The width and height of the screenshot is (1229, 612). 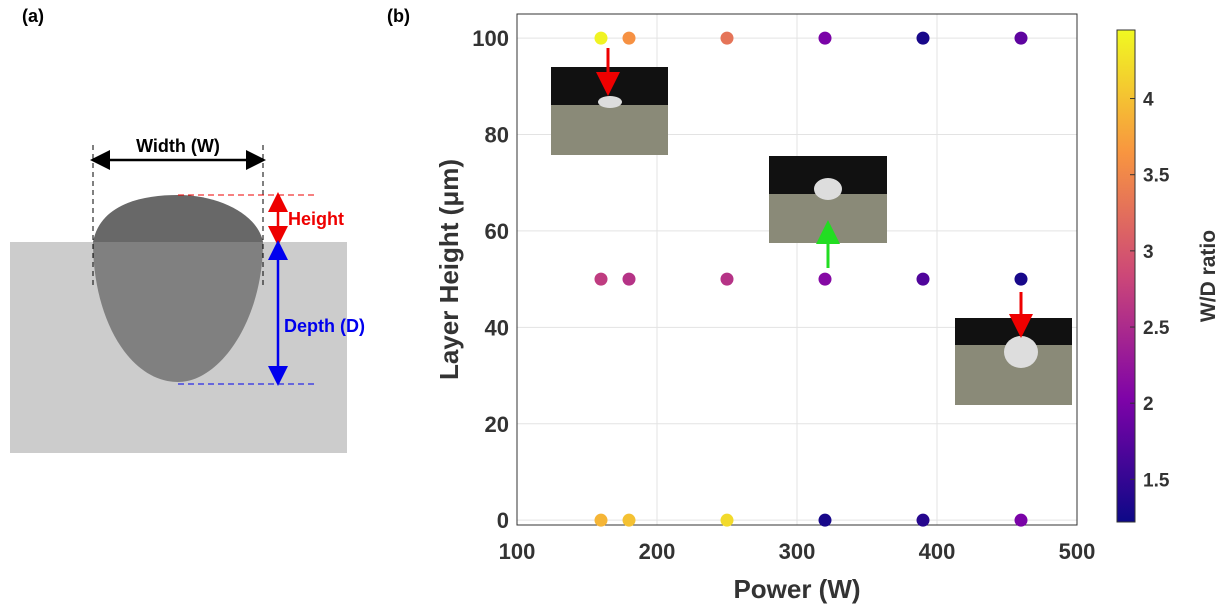 I want to click on bead-bottom, so click(x=178, y=312).